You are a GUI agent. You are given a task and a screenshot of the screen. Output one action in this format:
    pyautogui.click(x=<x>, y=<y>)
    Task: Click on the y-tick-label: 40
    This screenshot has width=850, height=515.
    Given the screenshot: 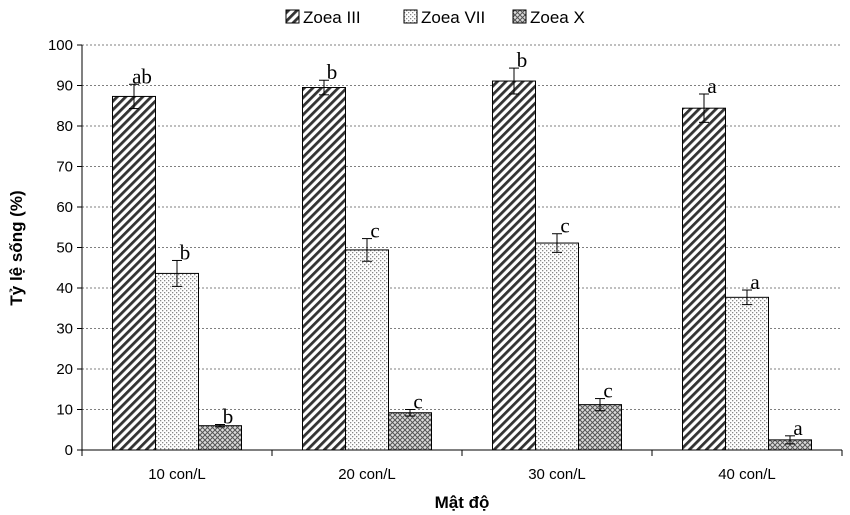 What is the action you would take?
    pyautogui.click(x=64, y=288)
    